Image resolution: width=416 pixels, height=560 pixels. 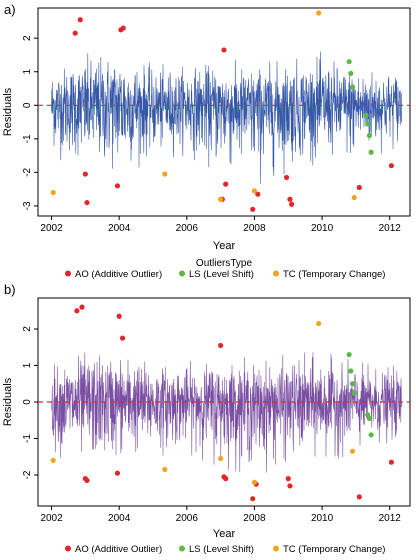 What do you see at coordinates (220, 515) in the screenshot?
I see `panel-b-x-axis: 2002 2004 2006 2008 2010 2012` at bounding box center [220, 515].